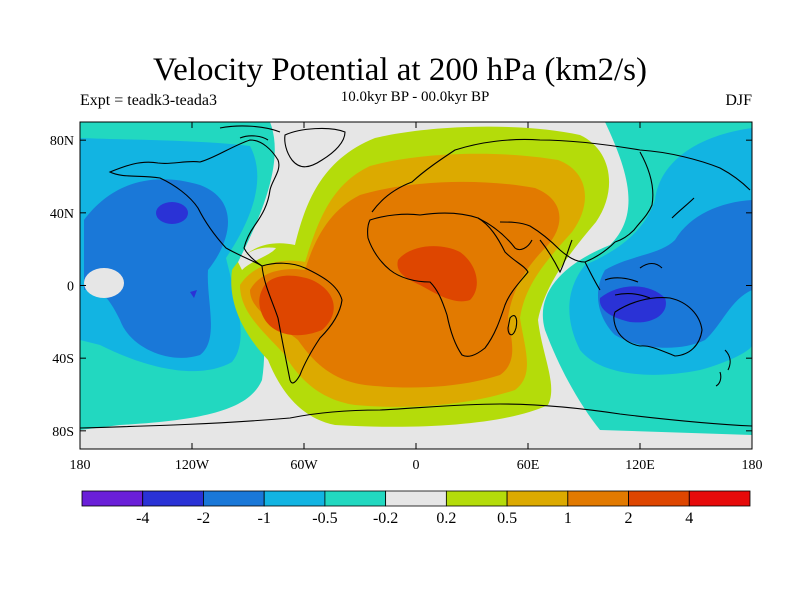 Image resolution: width=800 pixels, height=600 pixels. Describe the element at coordinates (324, 518) in the screenshot. I see `colorbar-label: -0.5` at that location.